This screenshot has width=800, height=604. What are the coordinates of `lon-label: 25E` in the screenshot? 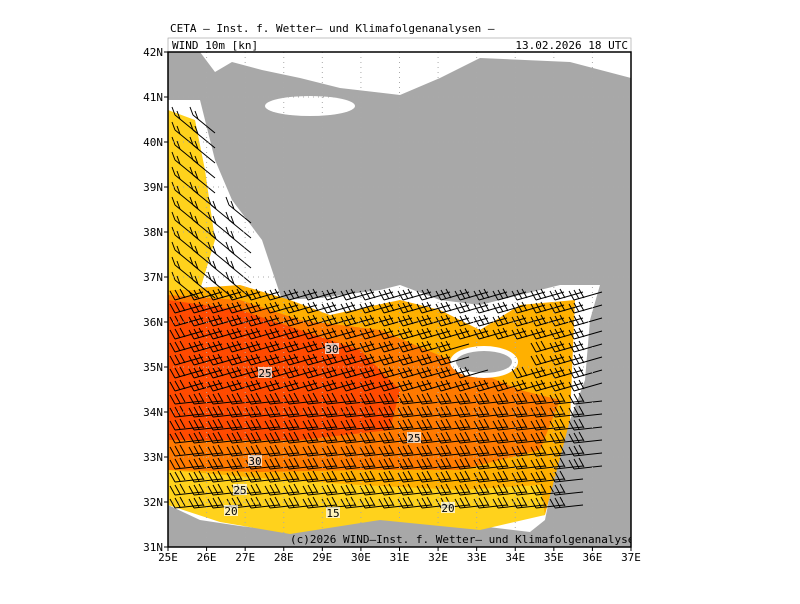 It's located at (168, 557).